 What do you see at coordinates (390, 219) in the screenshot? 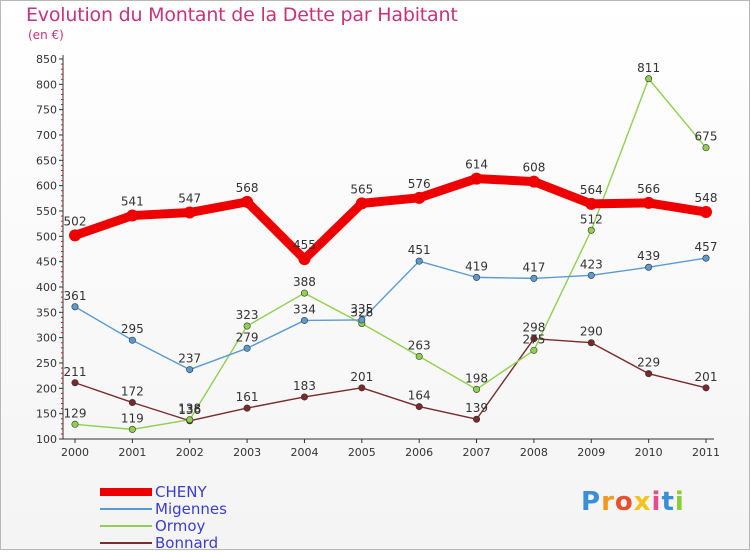
I see `series-line-cheny` at bounding box center [390, 219].